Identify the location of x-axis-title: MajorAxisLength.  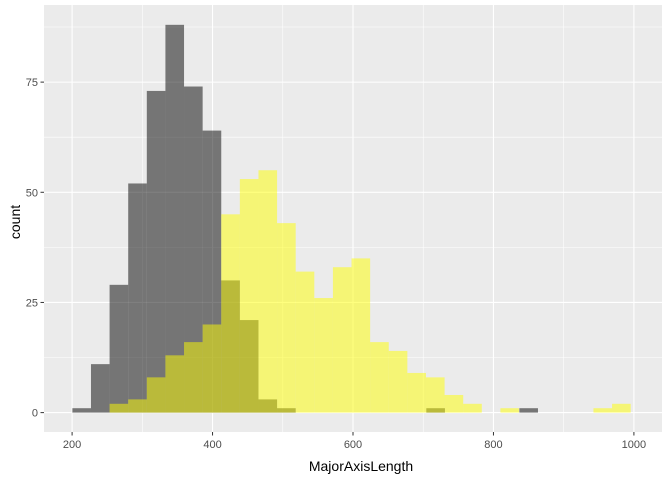
(361, 466).